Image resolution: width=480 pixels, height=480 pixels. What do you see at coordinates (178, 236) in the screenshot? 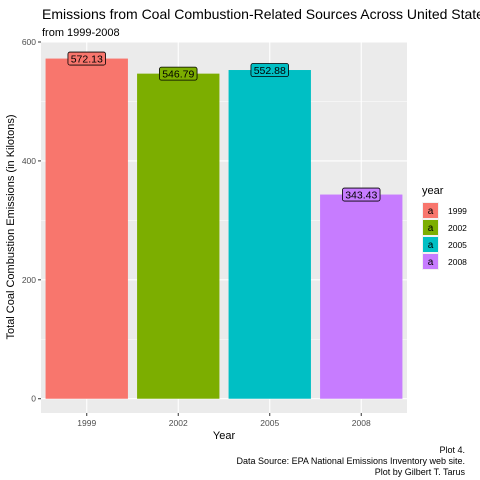
I see `bar-2002` at bounding box center [178, 236].